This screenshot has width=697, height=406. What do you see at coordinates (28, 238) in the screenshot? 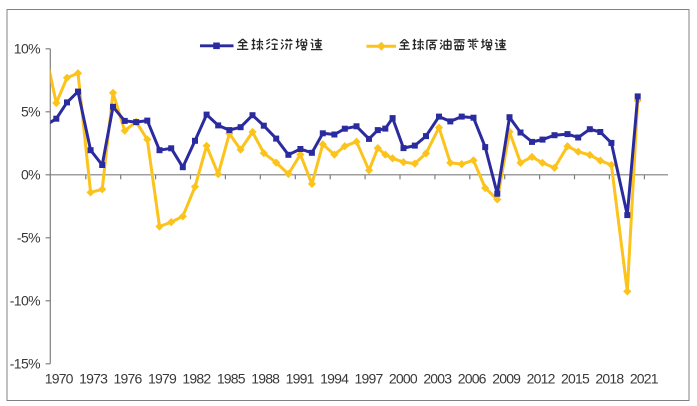
I see `svg-text: -5%` at bounding box center [28, 238].